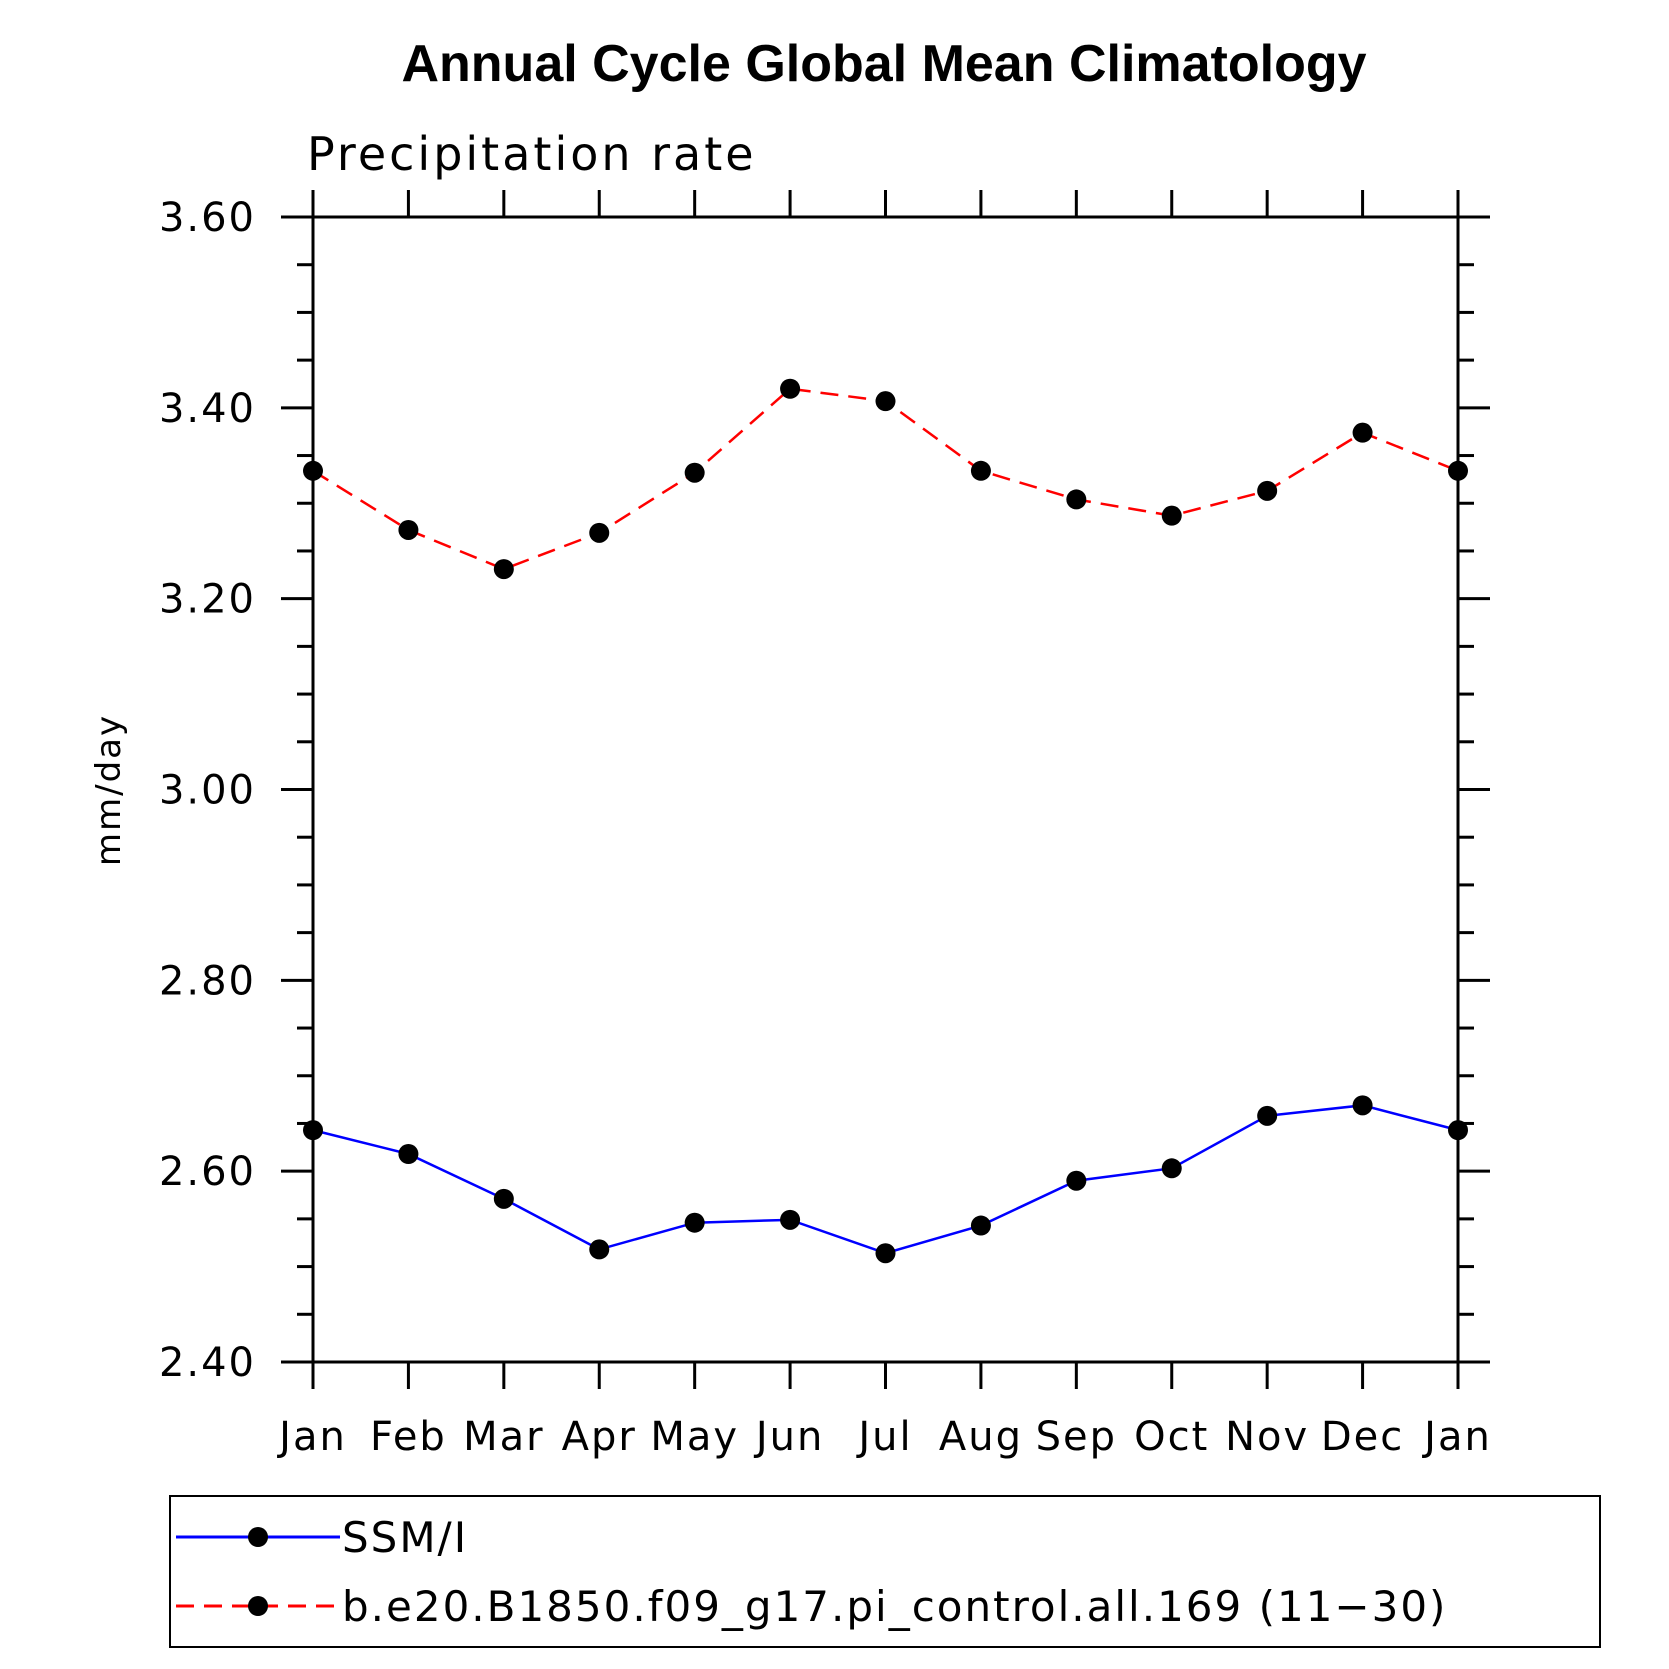 This screenshot has width=1669, height=1669. What do you see at coordinates (207, 409) in the screenshot?
I see `y-tick-label: 3.40` at bounding box center [207, 409].